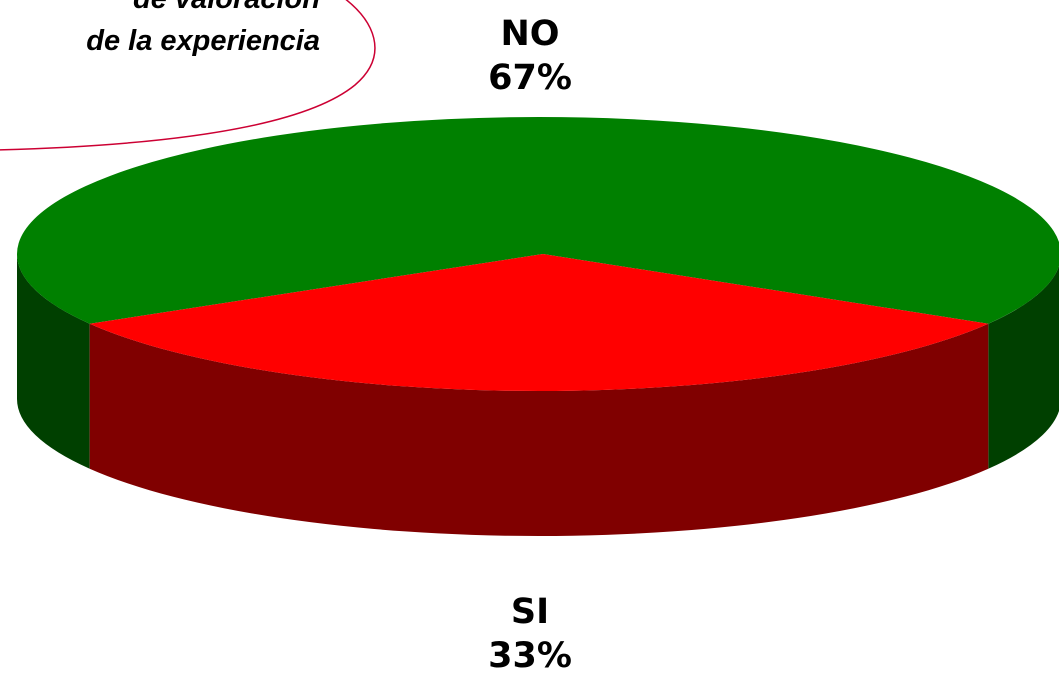 This screenshot has width=1059, height=682. What do you see at coordinates (530, 56) in the screenshot?
I see `slice-label-no: NO 67%` at bounding box center [530, 56].